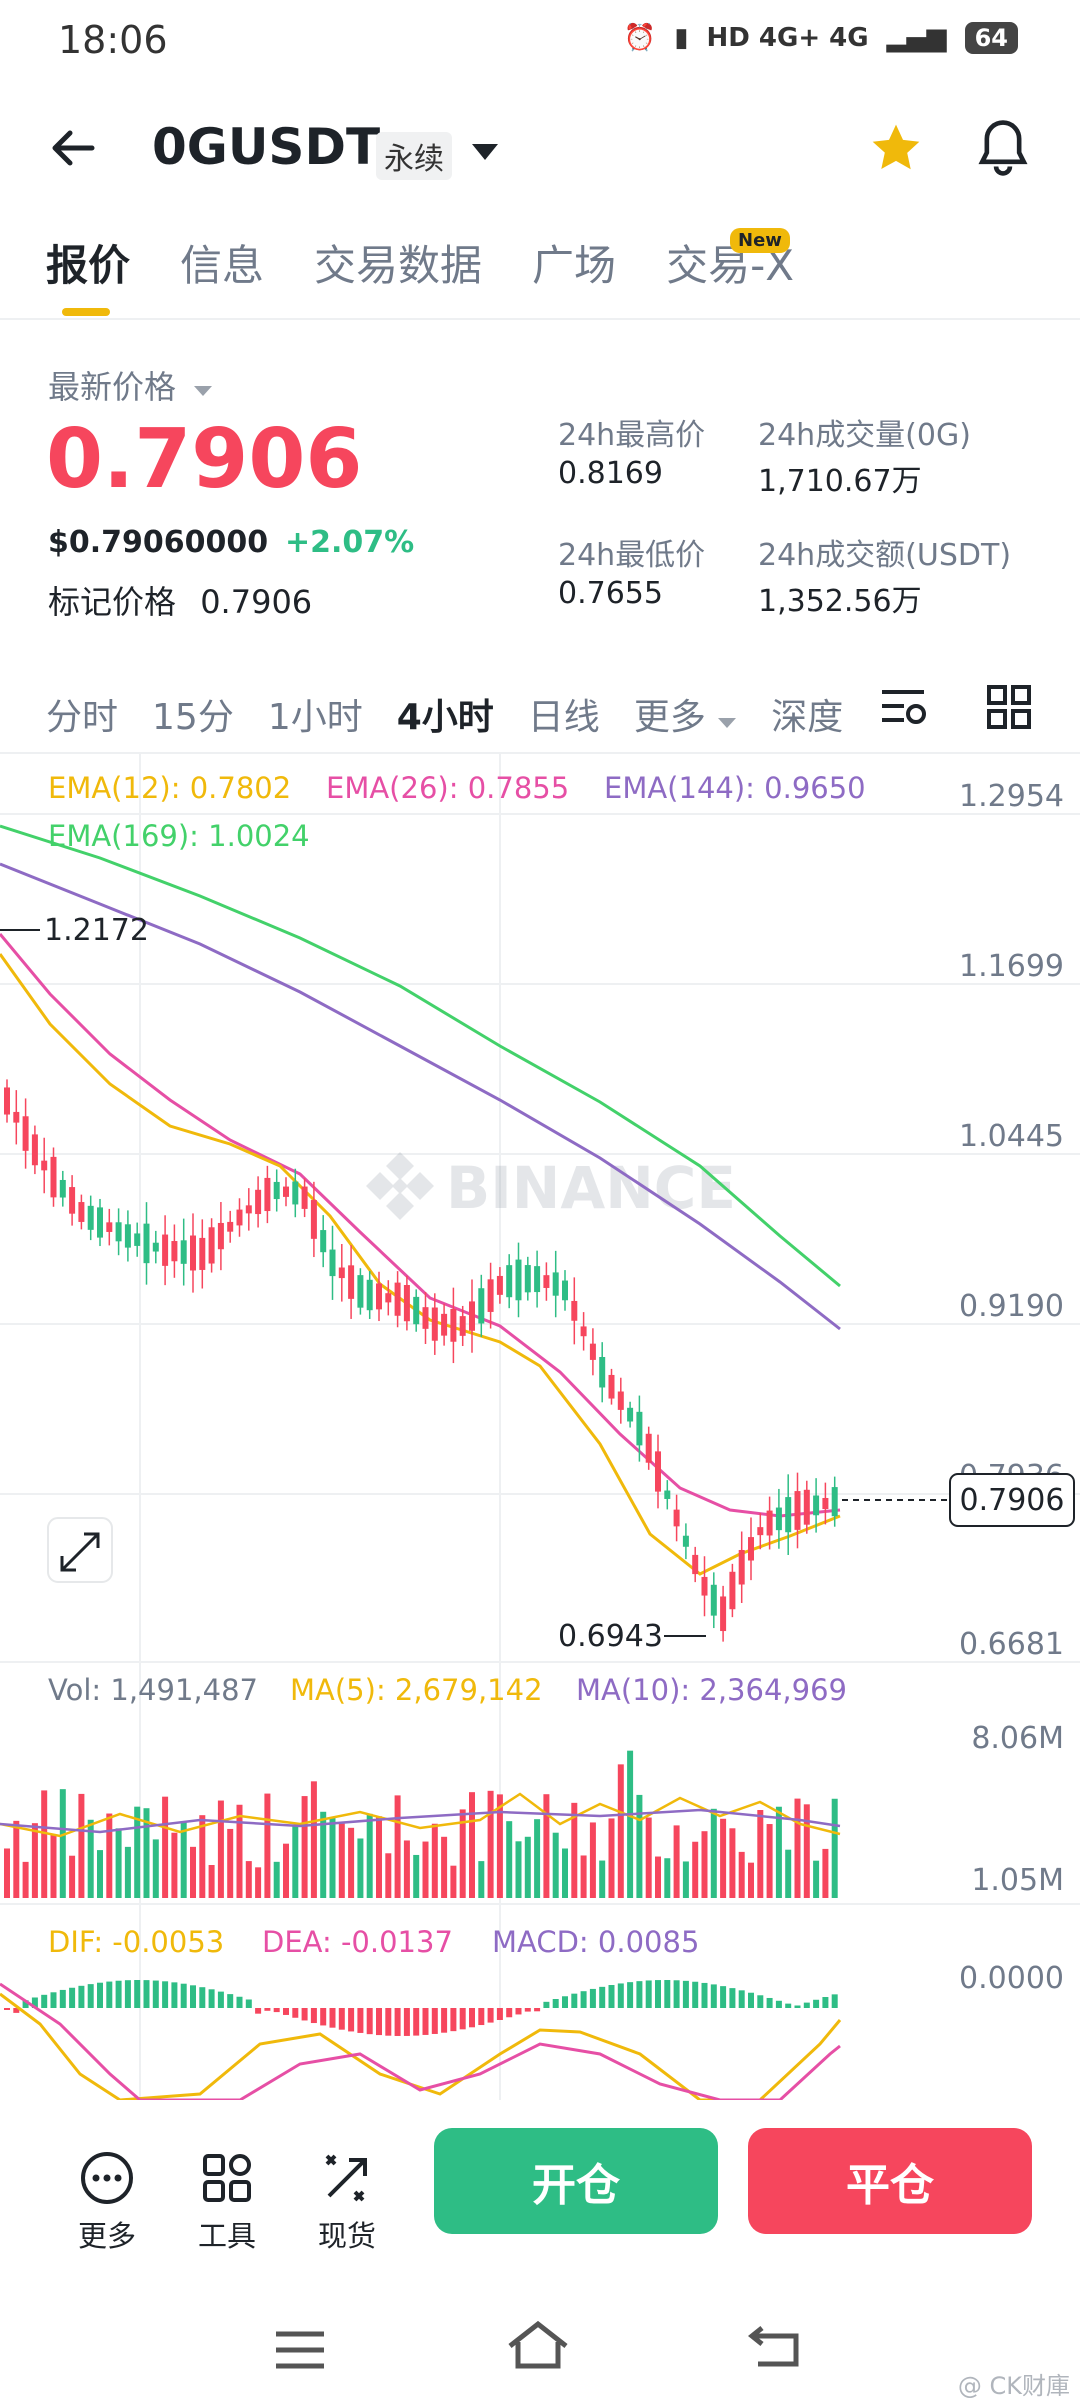 The image size is (1080, 2400). I want to click on expand-chart-button, so click(80, 1550).